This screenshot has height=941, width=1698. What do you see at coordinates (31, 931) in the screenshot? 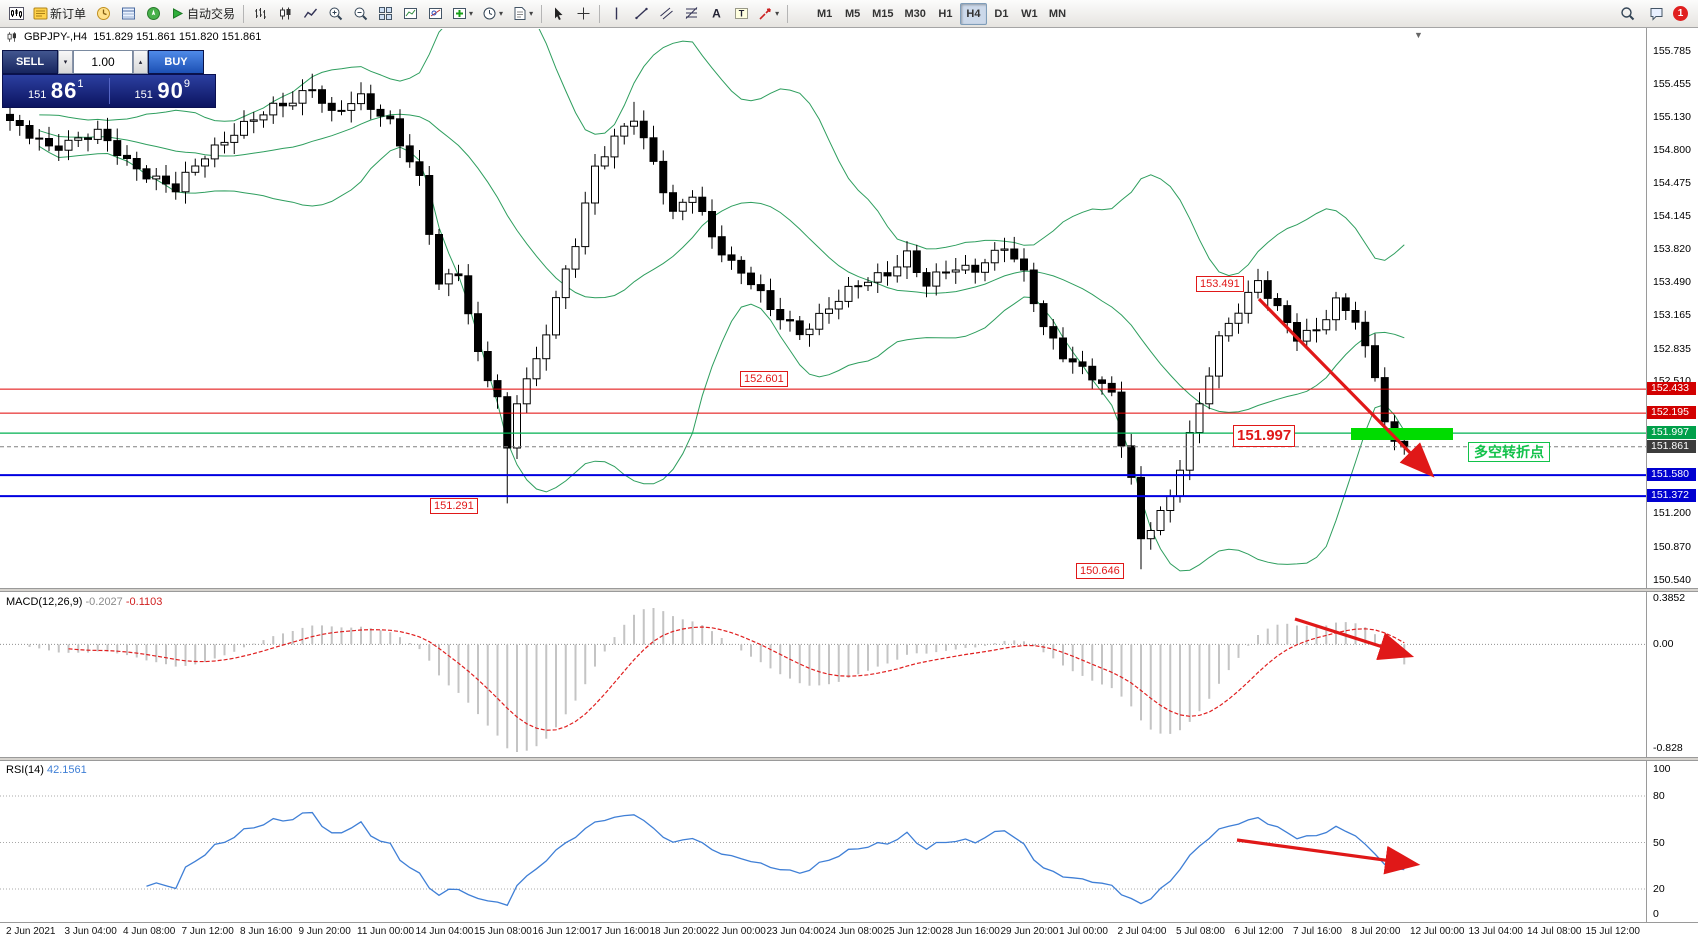
I see `time-axis-label: 2 Jun 2021` at bounding box center [31, 931].